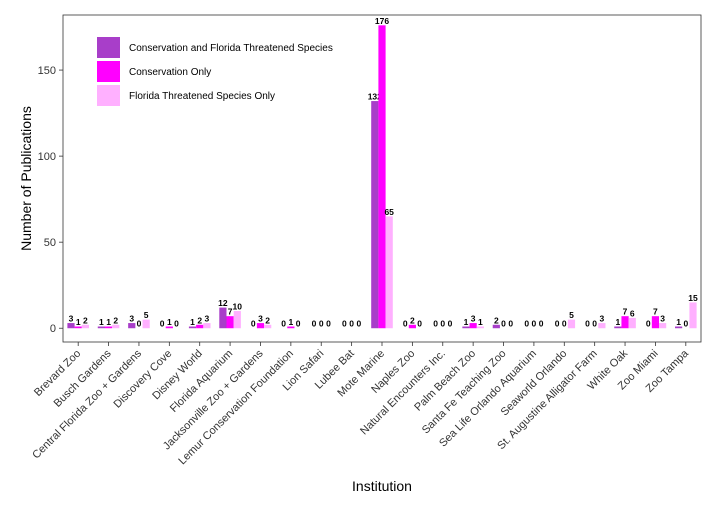  Describe the element at coordinates (375, 97) in the screenshot. I see `data-label: 132` at that location.